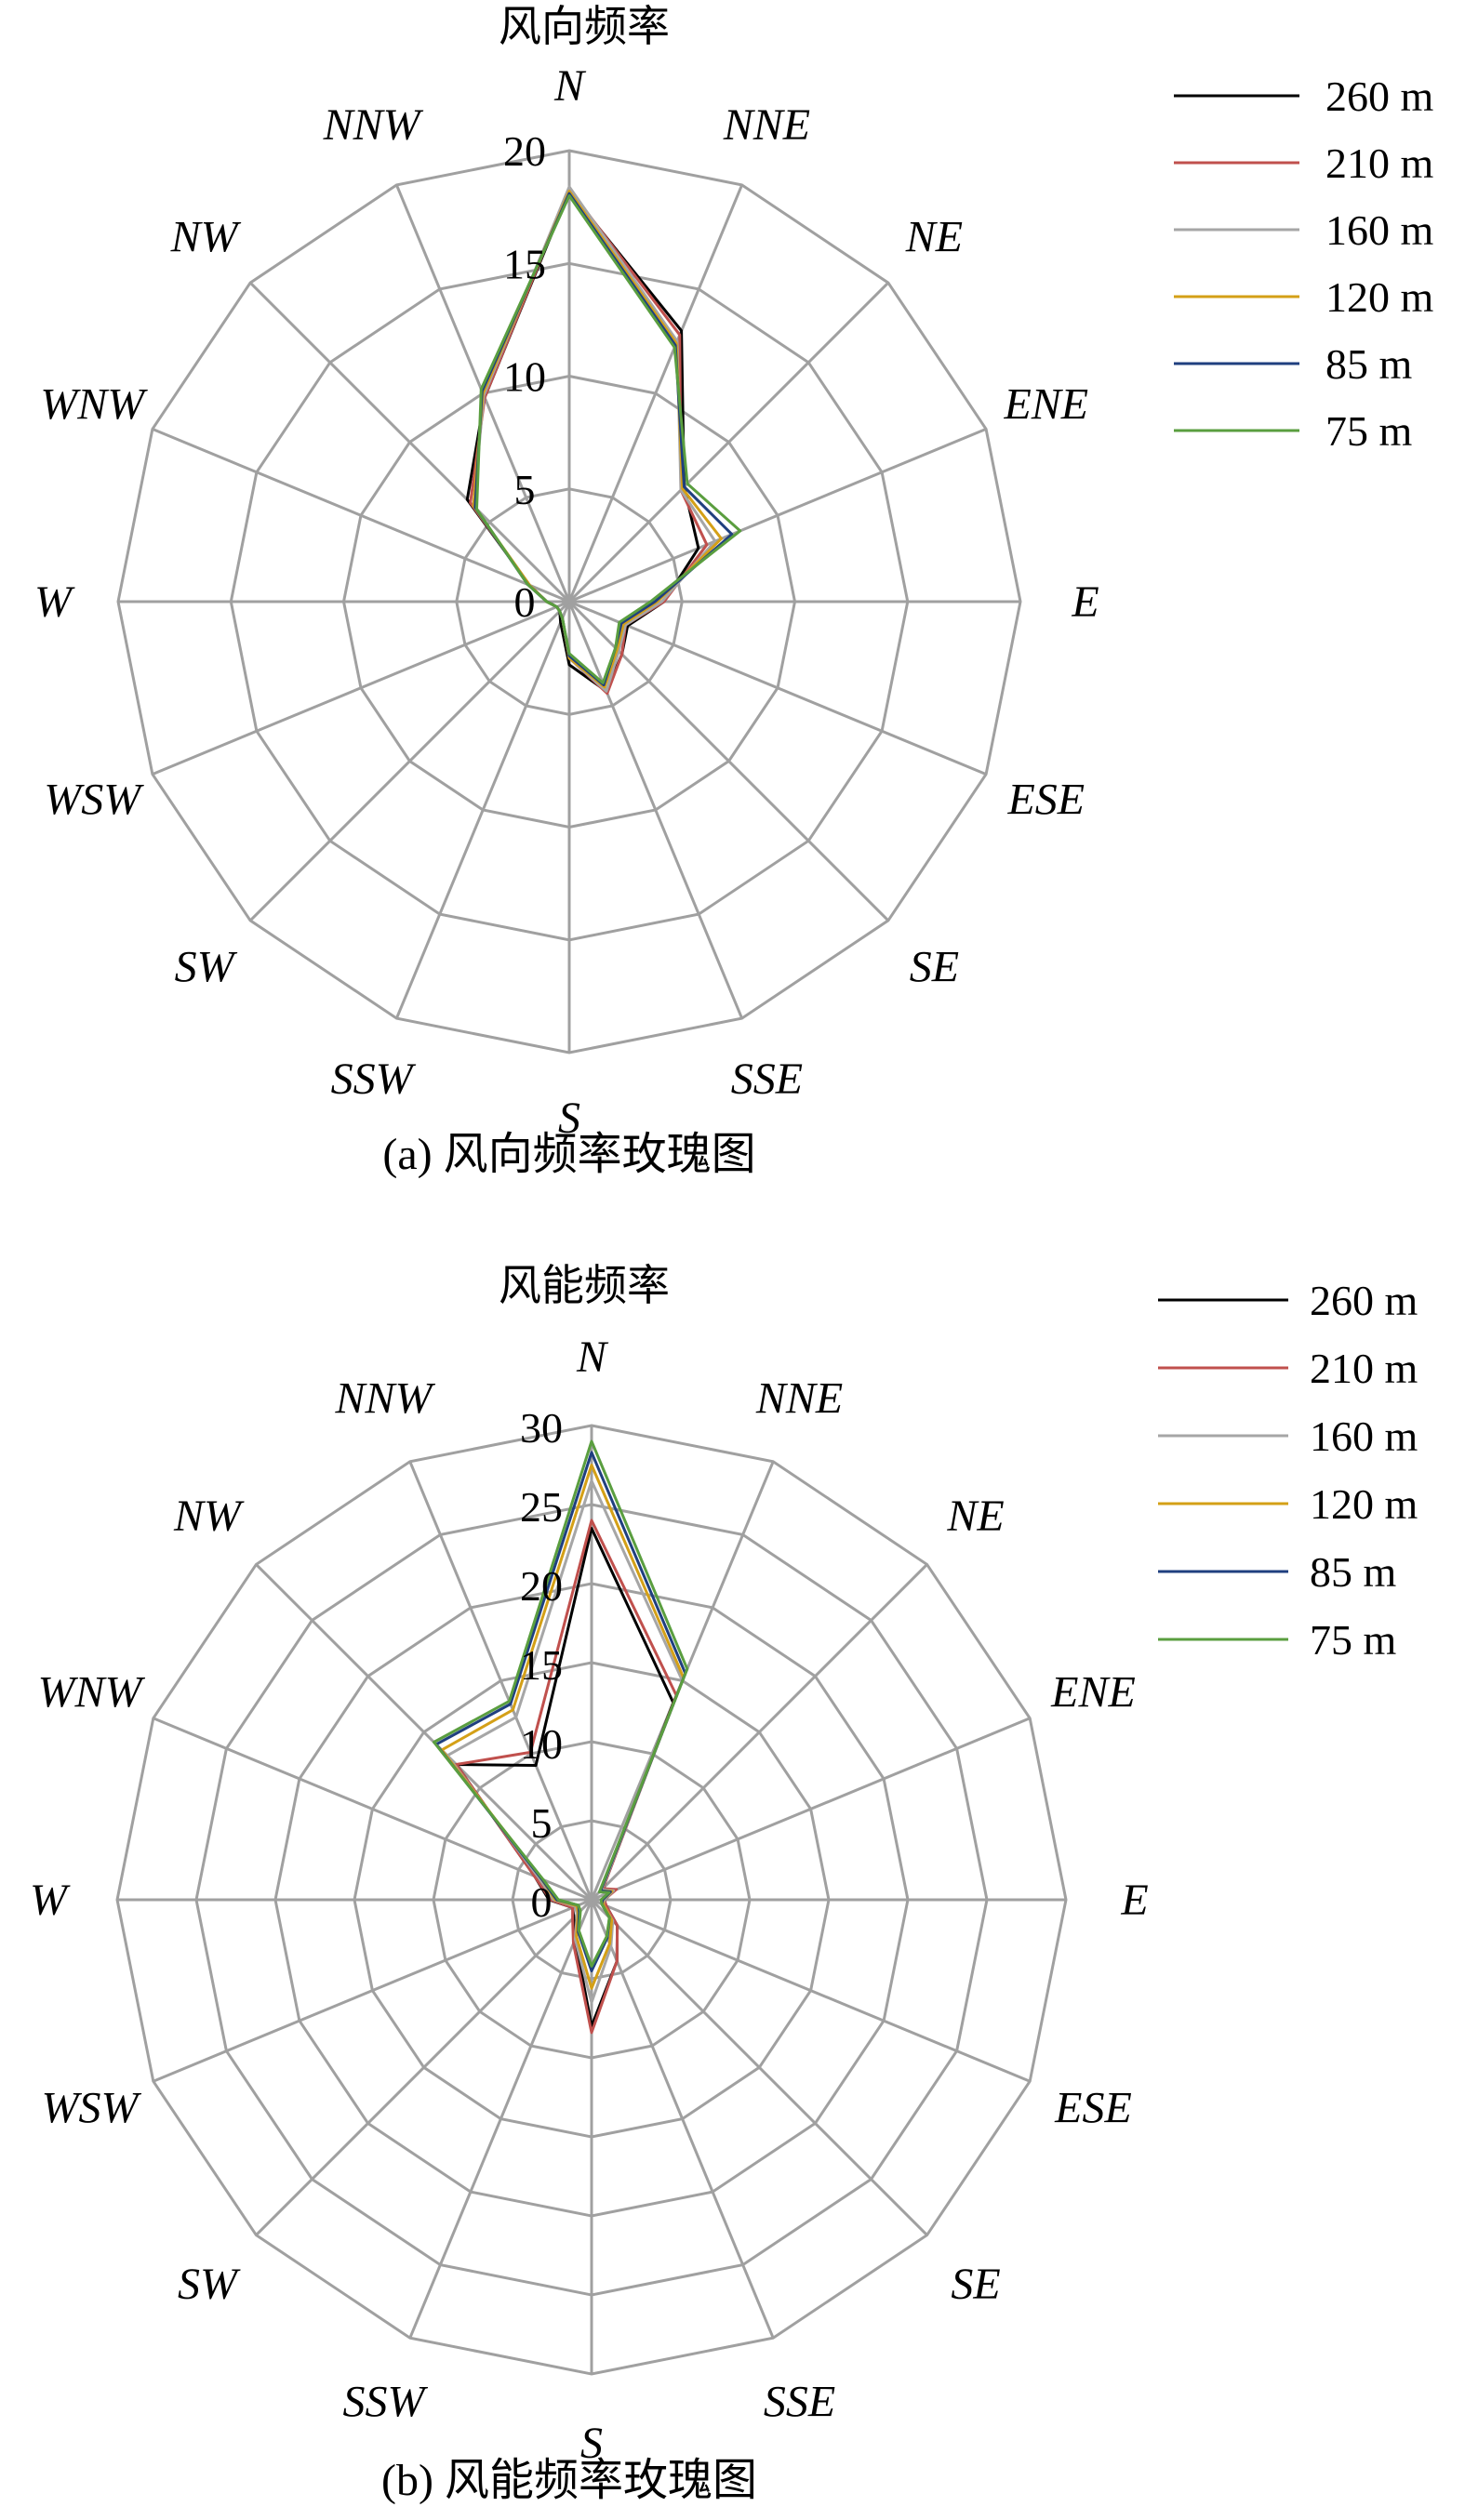 This screenshot has width=1465, height=2520. I want to click on tick-label: 30, so click(541, 1428).